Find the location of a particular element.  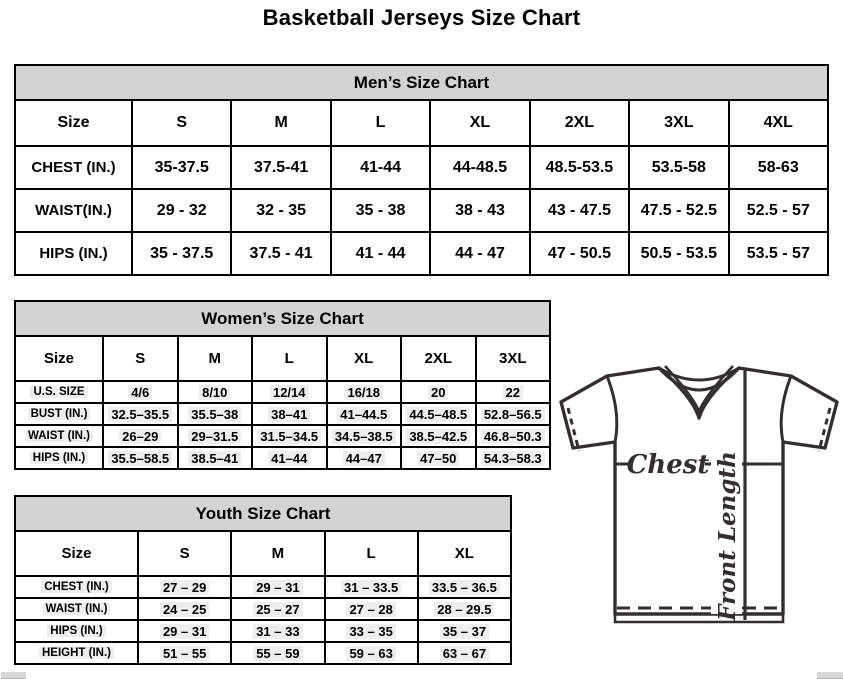

size-value-cell: 51 – 55 is located at coordinates (184, 653).